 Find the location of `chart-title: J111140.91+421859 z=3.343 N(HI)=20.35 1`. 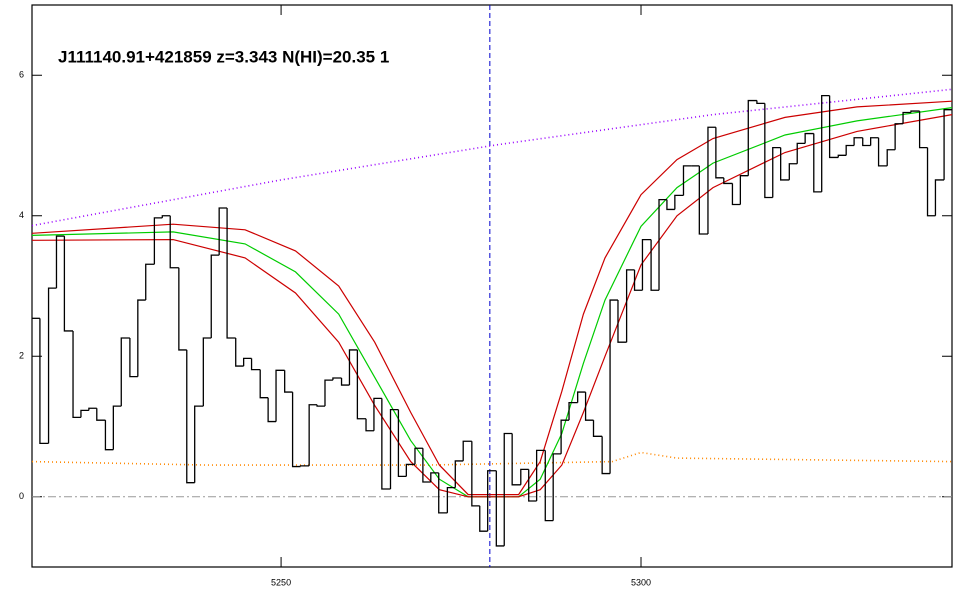

chart-title: J111140.91+421859 z=3.343 N(HI)=20.35 1 is located at coordinates (223, 56).